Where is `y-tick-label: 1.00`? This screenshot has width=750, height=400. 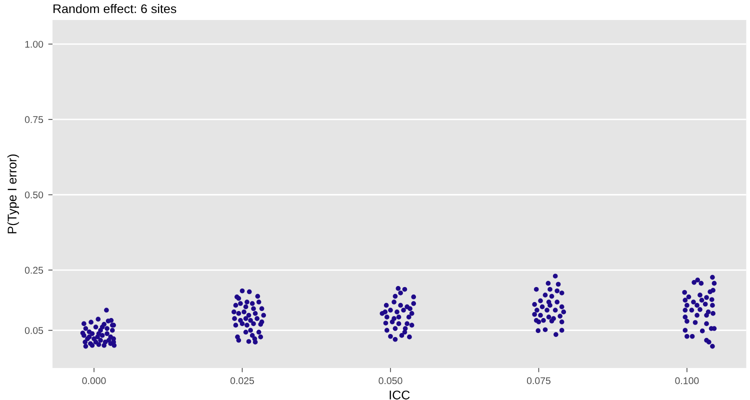 y-tick-label: 1.00 is located at coordinates (34, 44).